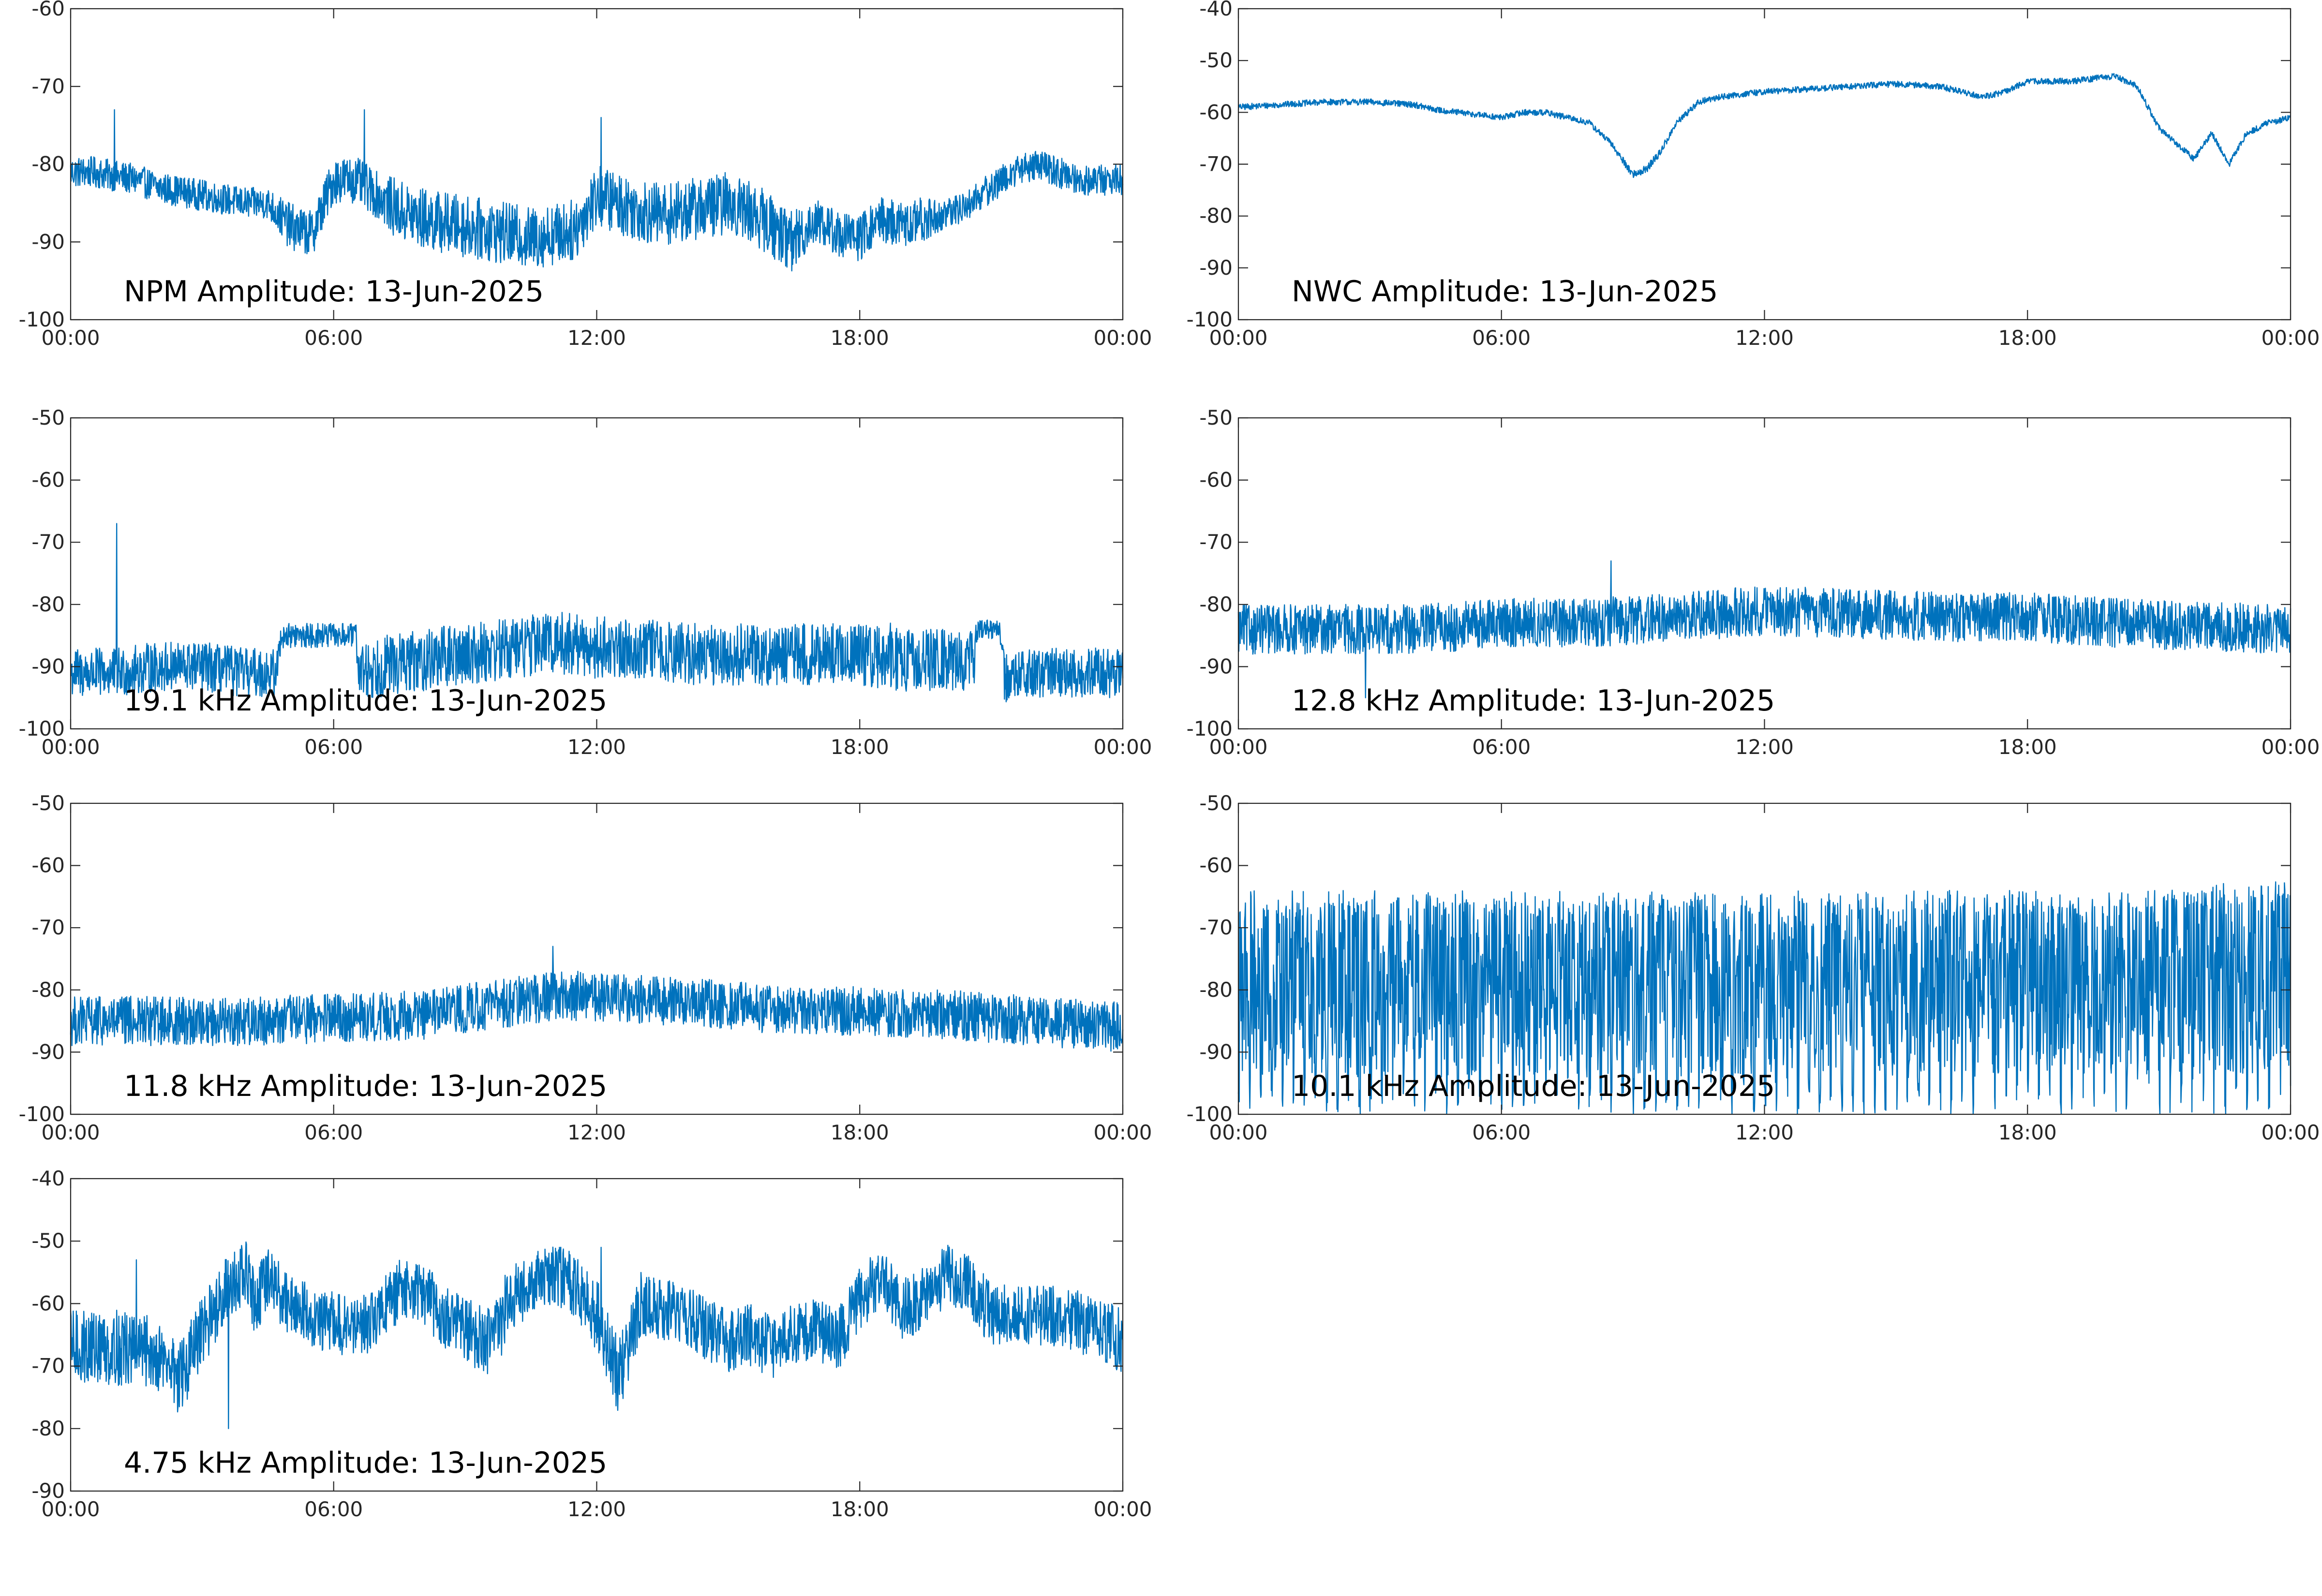  What do you see at coordinates (1505, 292) in the screenshot?
I see `chart-title: NWC Amplitude: 13-Jun-2025` at bounding box center [1505, 292].